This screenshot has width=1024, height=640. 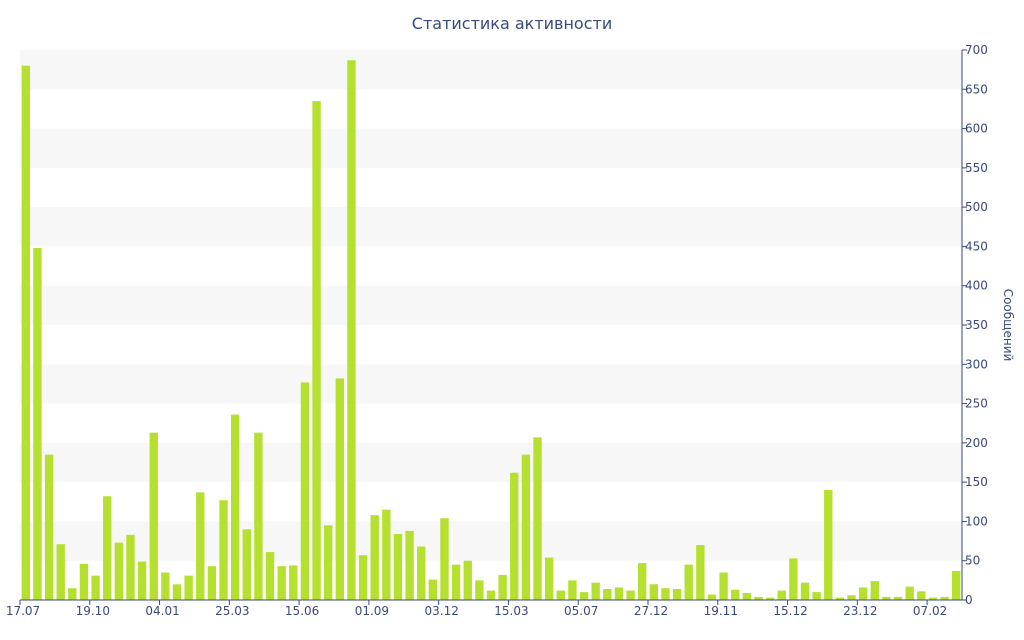 I want to click on y-tick-label: 500, so click(x=976, y=207).